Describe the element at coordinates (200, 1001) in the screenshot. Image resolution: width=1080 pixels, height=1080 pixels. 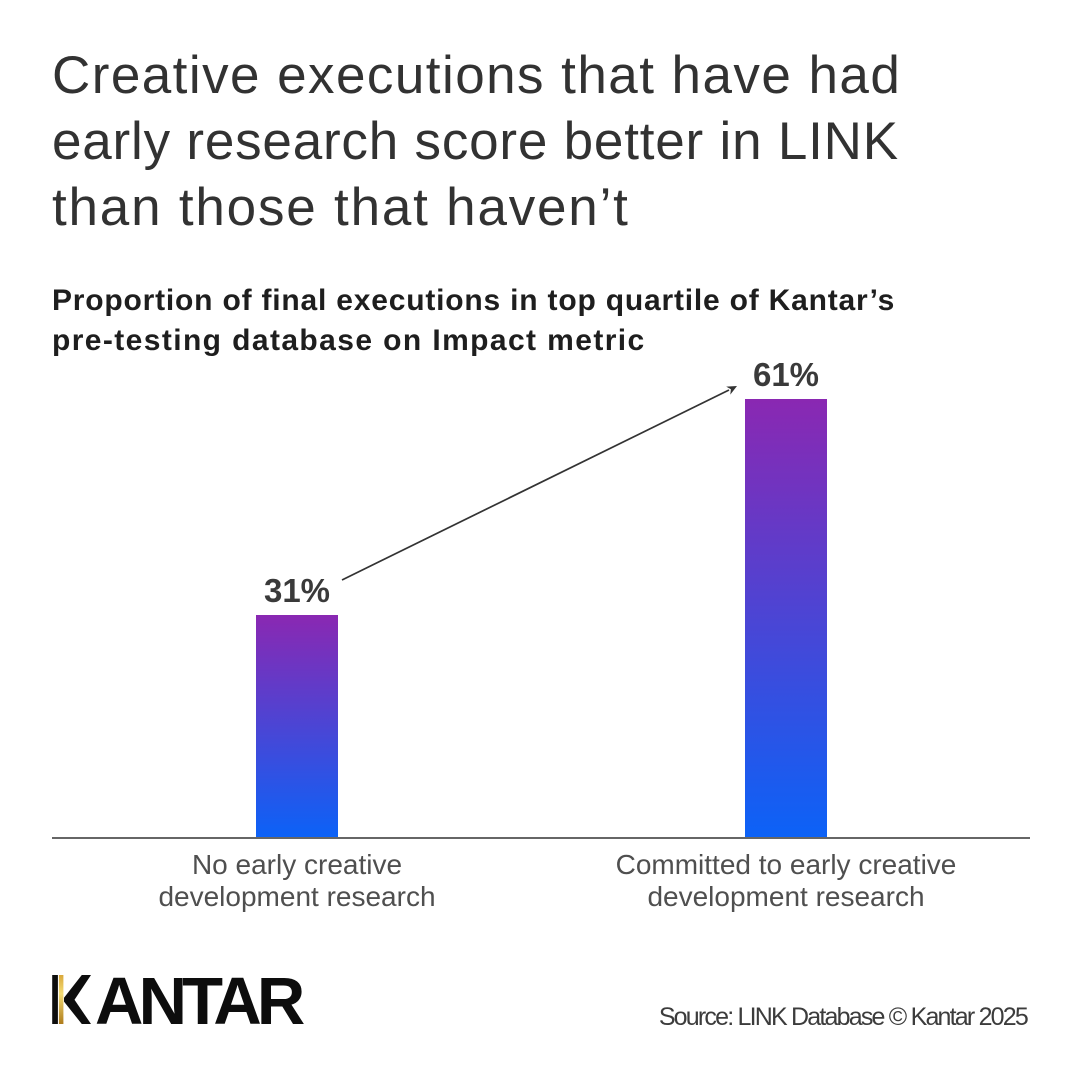
I see `svg-text: ANTAR` at that location.